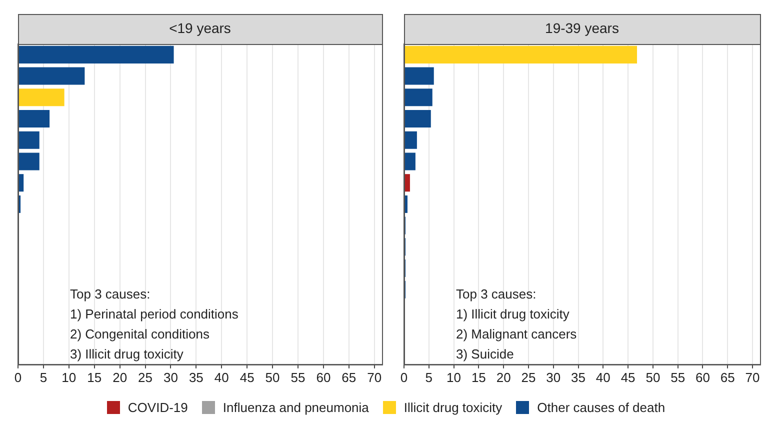  Describe the element at coordinates (452, 407) in the screenshot. I see `legend-label: Illicit drug toxicity` at that location.